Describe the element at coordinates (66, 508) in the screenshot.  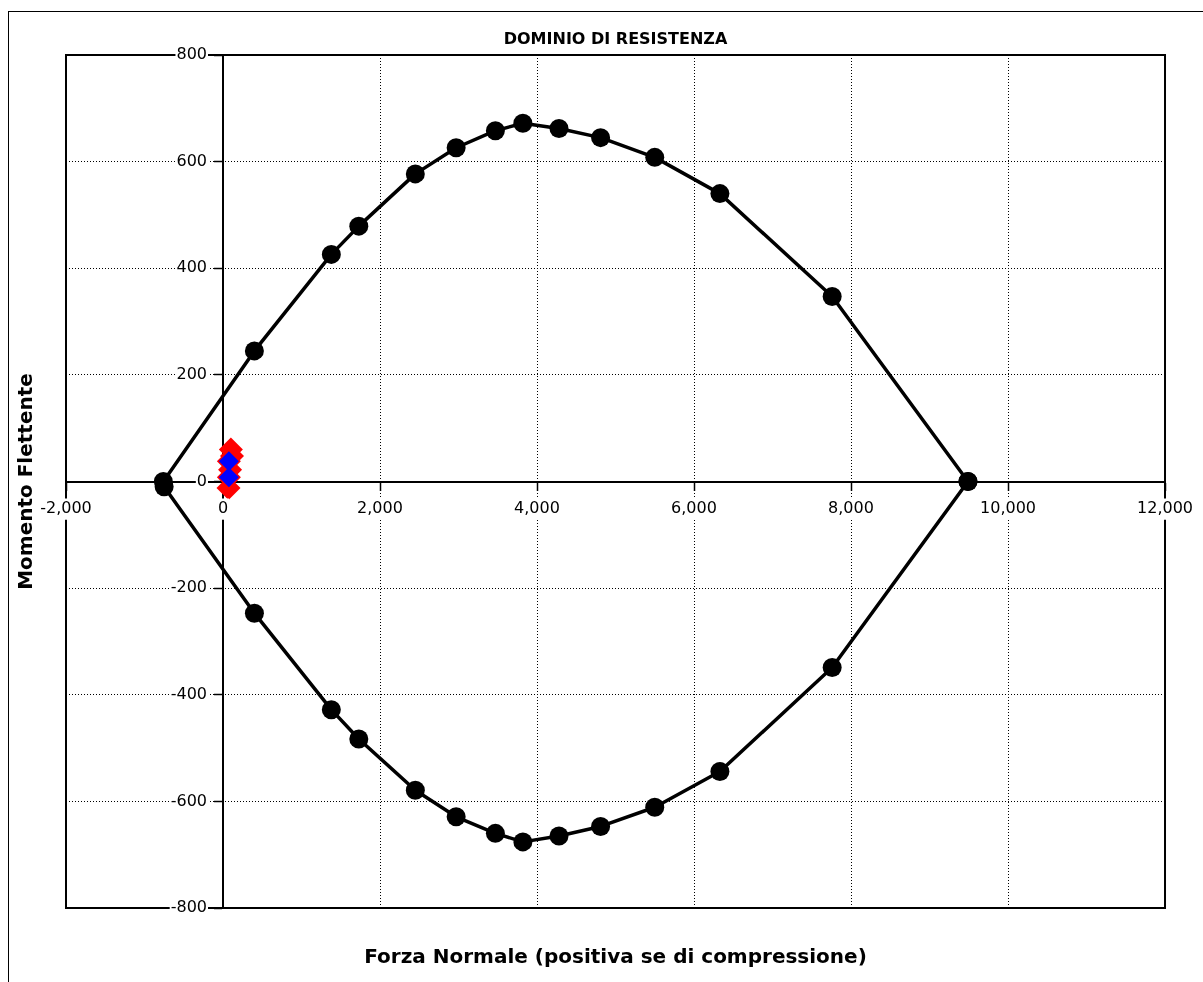
I see `x-tick-label: -2,000` at that location.